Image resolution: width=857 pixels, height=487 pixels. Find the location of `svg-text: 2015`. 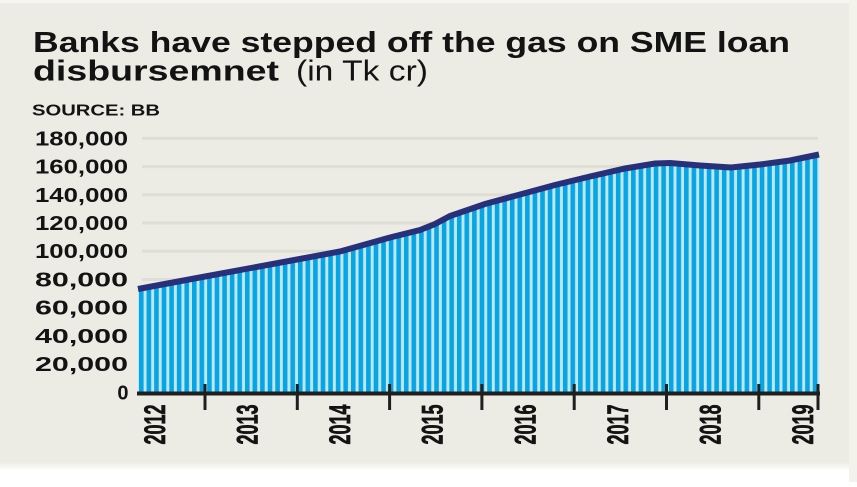

svg-text: 2015 is located at coordinates (433, 424).